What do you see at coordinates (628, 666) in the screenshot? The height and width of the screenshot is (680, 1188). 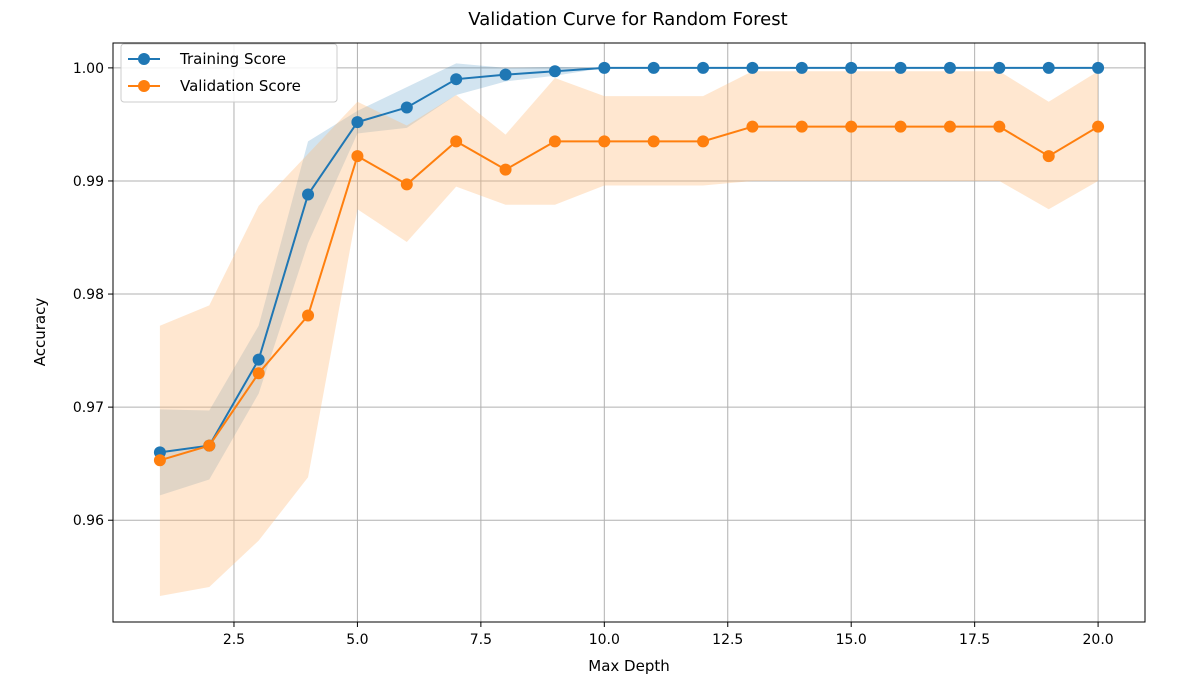 I see `x-axis-label: Max Depth` at bounding box center [628, 666].